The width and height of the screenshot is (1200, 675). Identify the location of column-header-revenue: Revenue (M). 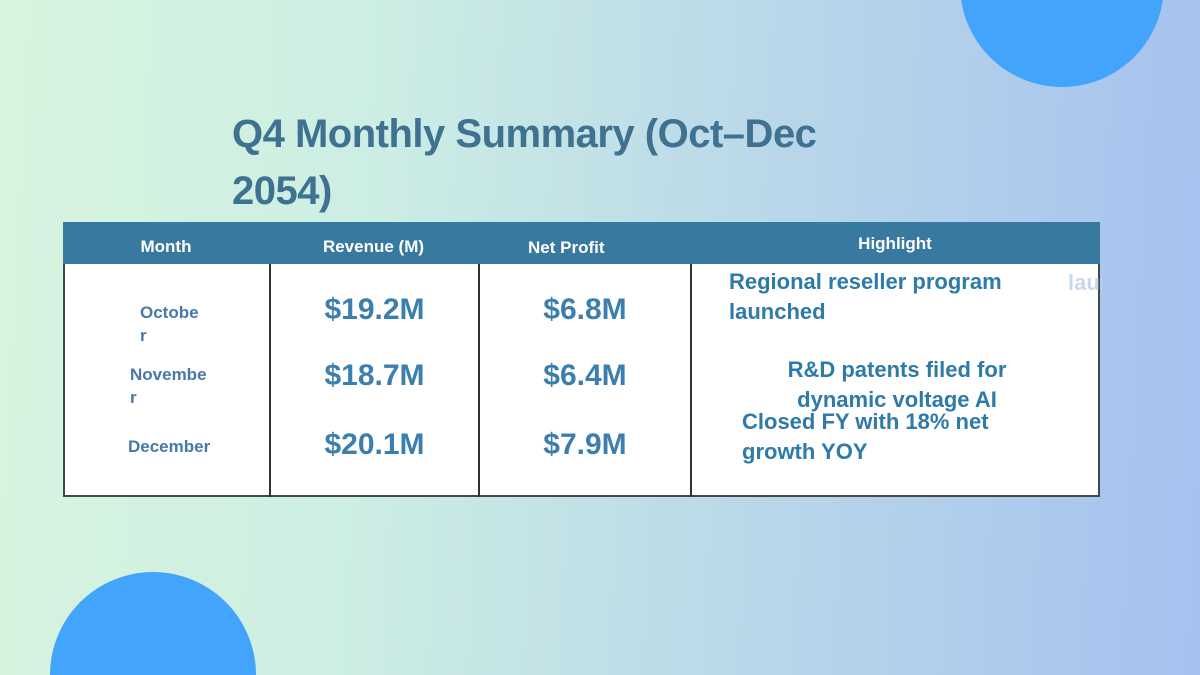
(373, 243).